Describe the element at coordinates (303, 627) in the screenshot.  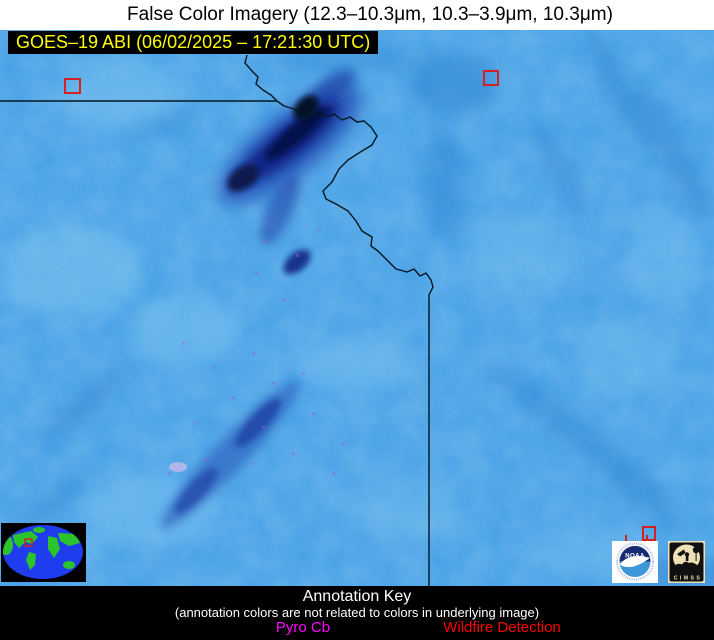
I see `legend-pyro-cb: Pyro Cb` at that location.